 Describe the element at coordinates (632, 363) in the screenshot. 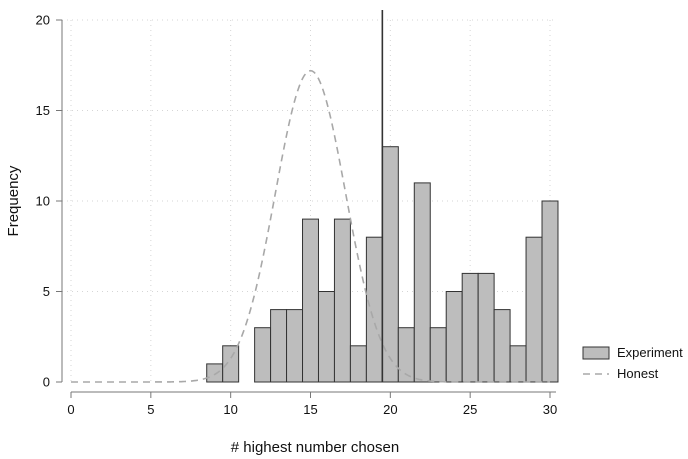

I see `legend: Experiment Honest` at that location.